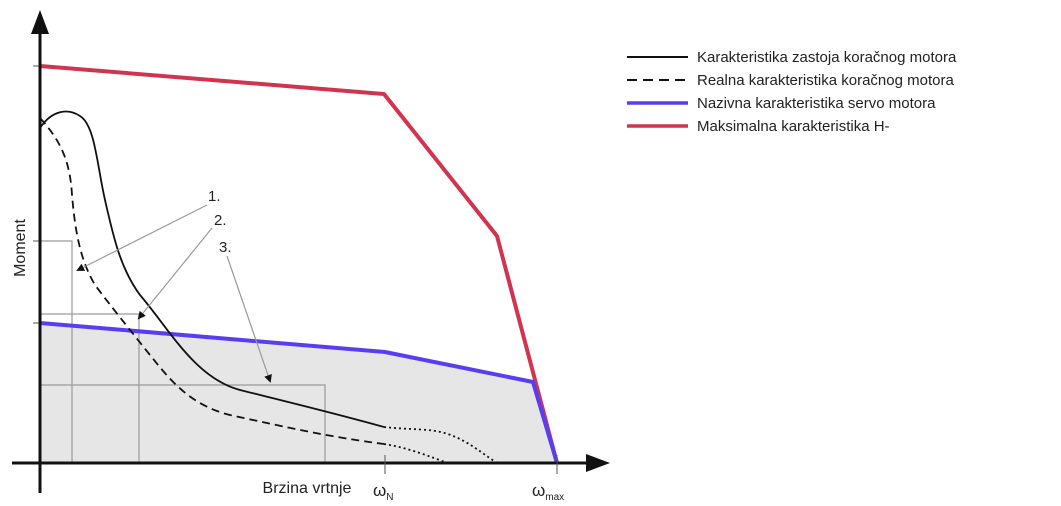  I want to click on omega-n-subscript: N, so click(389, 496).